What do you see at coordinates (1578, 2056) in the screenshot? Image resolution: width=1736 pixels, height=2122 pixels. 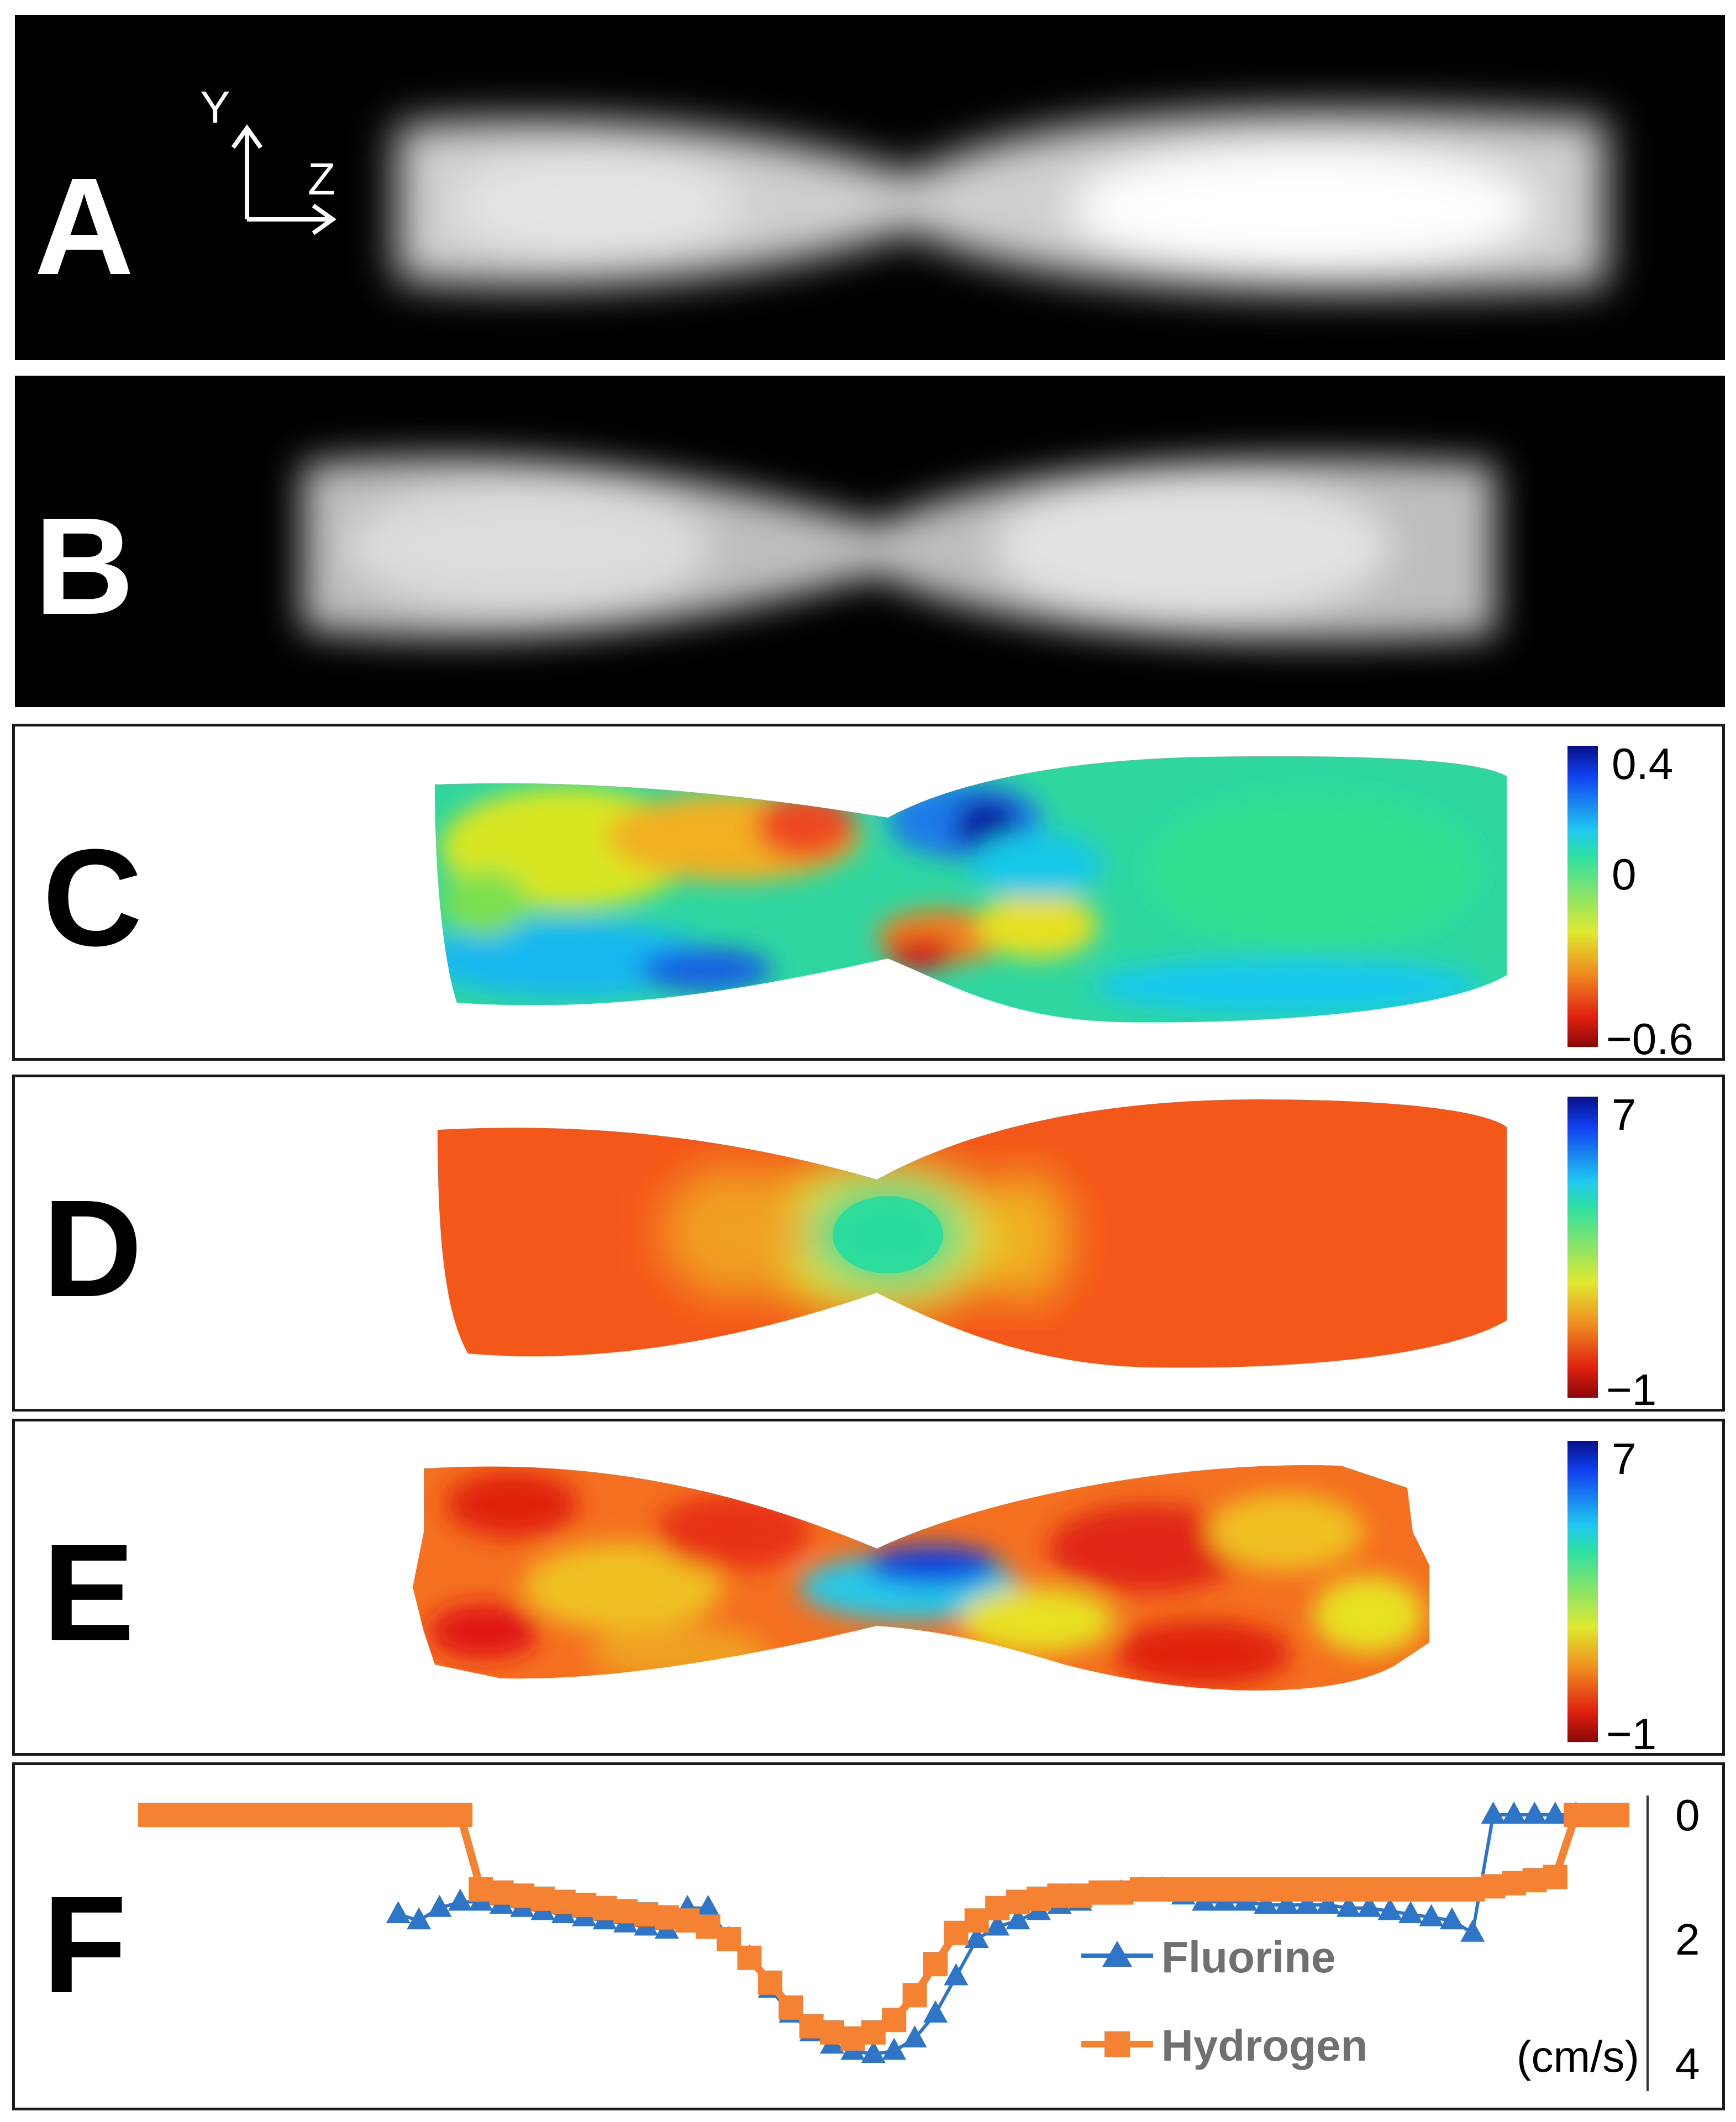 I see `y-axis-unit: (cm/s)` at bounding box center [1578, 2056].